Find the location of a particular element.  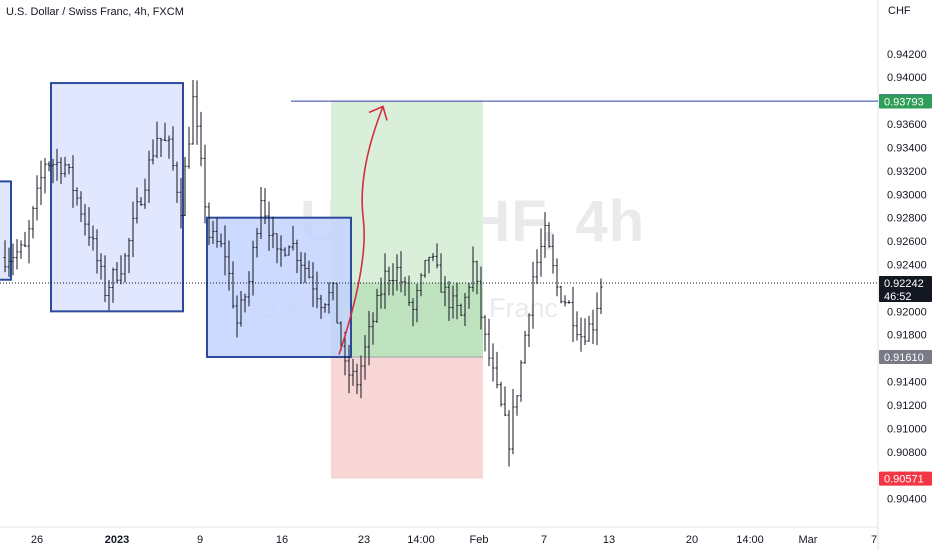

projection-arrow is located at coordinates (361, 230).